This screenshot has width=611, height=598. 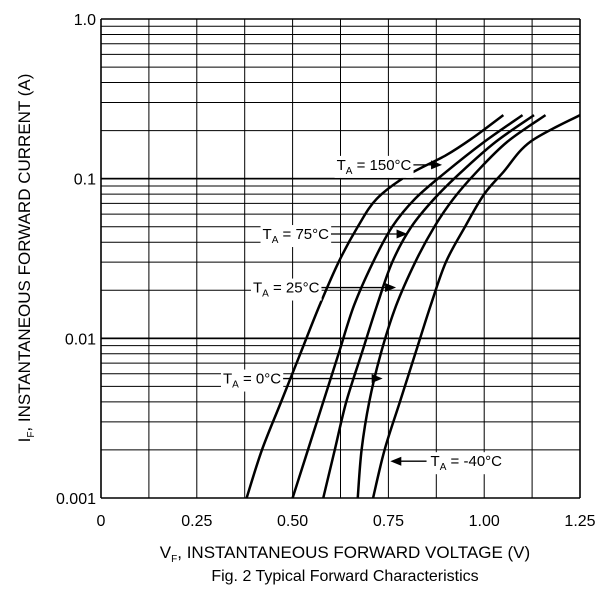 I want to click on x-axis-label: VF, INSTANTANEOUS FORWARD VOLTAGE (V), so click(x=345, y=554).